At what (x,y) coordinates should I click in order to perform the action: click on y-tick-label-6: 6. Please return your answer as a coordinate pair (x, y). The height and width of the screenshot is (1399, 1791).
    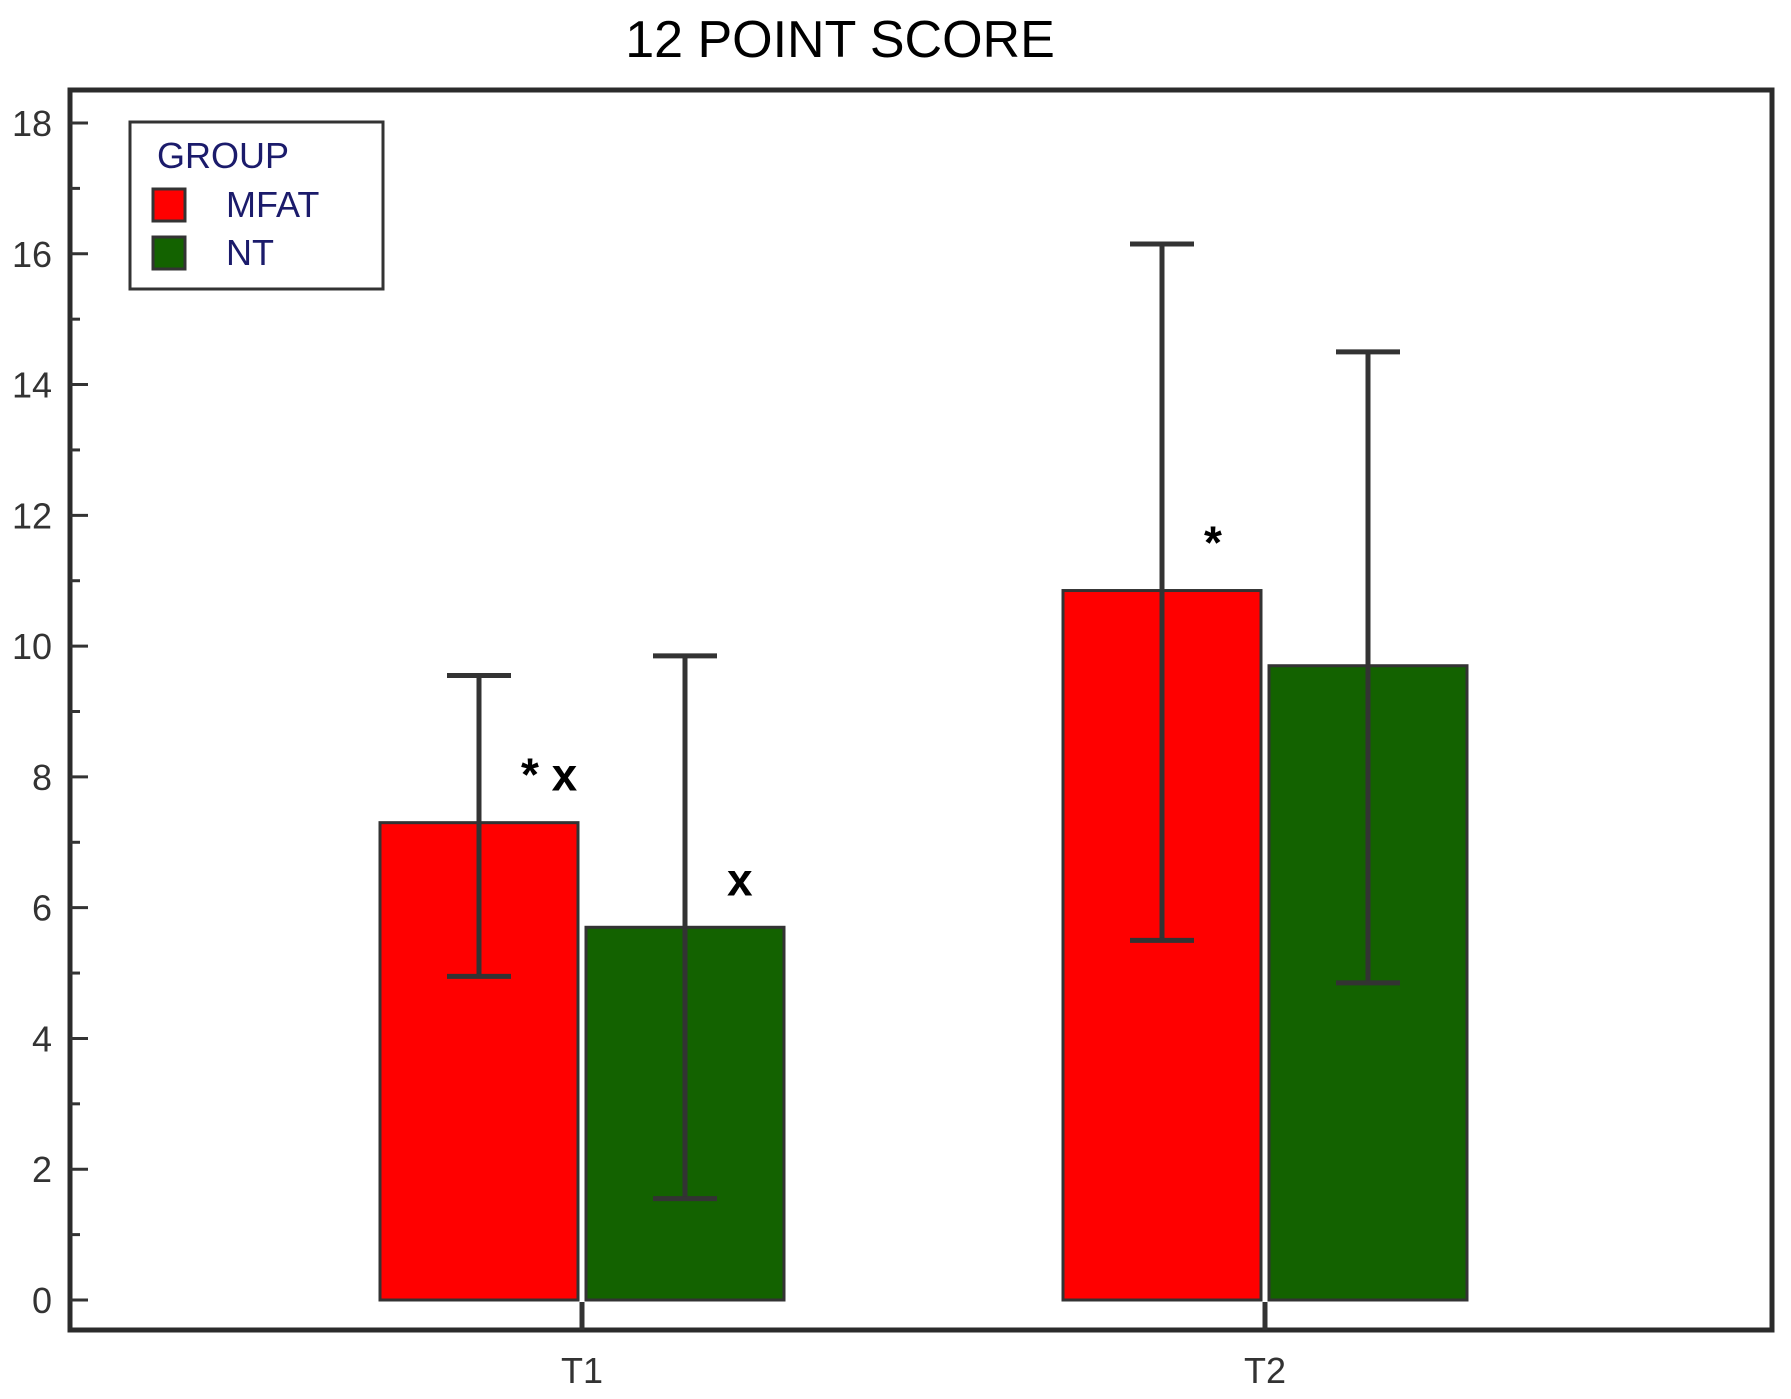
    Looking at the image, I should click on (42, 908).